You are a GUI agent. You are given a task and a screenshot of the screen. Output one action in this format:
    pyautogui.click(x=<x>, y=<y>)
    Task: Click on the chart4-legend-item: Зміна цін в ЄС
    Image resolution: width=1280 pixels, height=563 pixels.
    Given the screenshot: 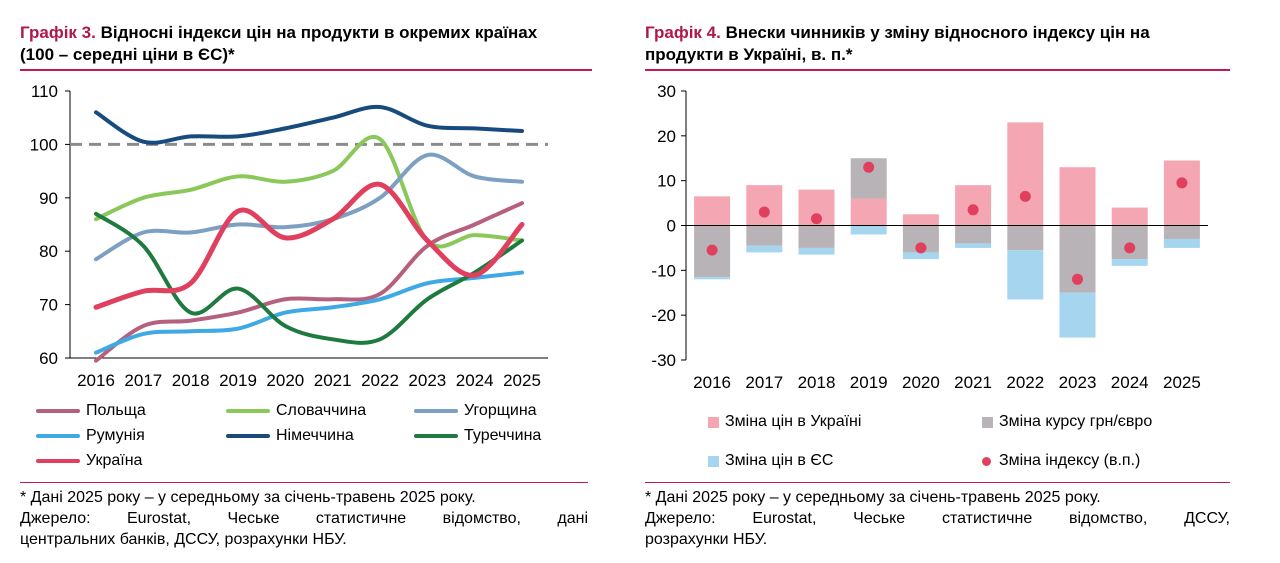 What is the action you would take?
    pyautogui.click(x=770, y=461)
    